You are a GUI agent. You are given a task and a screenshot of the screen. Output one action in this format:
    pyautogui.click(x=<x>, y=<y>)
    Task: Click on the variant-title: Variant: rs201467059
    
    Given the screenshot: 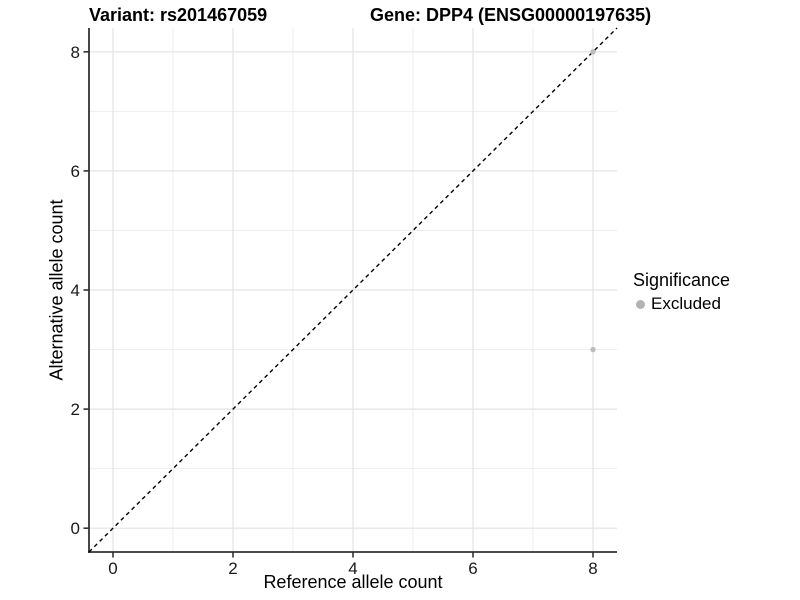 What is the action you would take?
    pyautogui.click(x=178, y=15)
    